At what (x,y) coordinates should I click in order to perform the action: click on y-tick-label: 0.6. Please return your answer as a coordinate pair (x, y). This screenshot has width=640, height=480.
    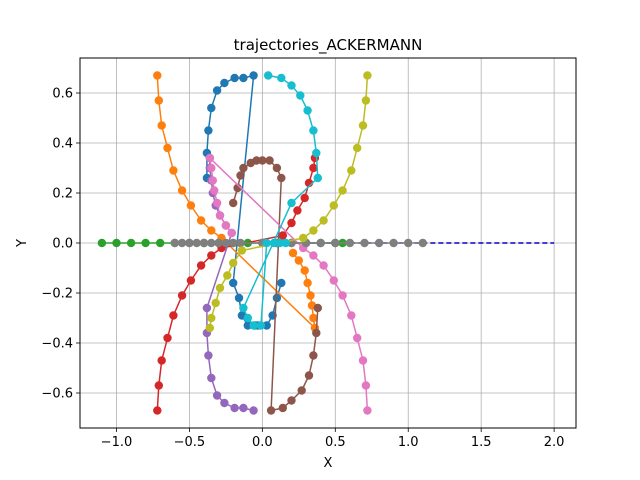
    Looking at the image, I should click on (62, 94).